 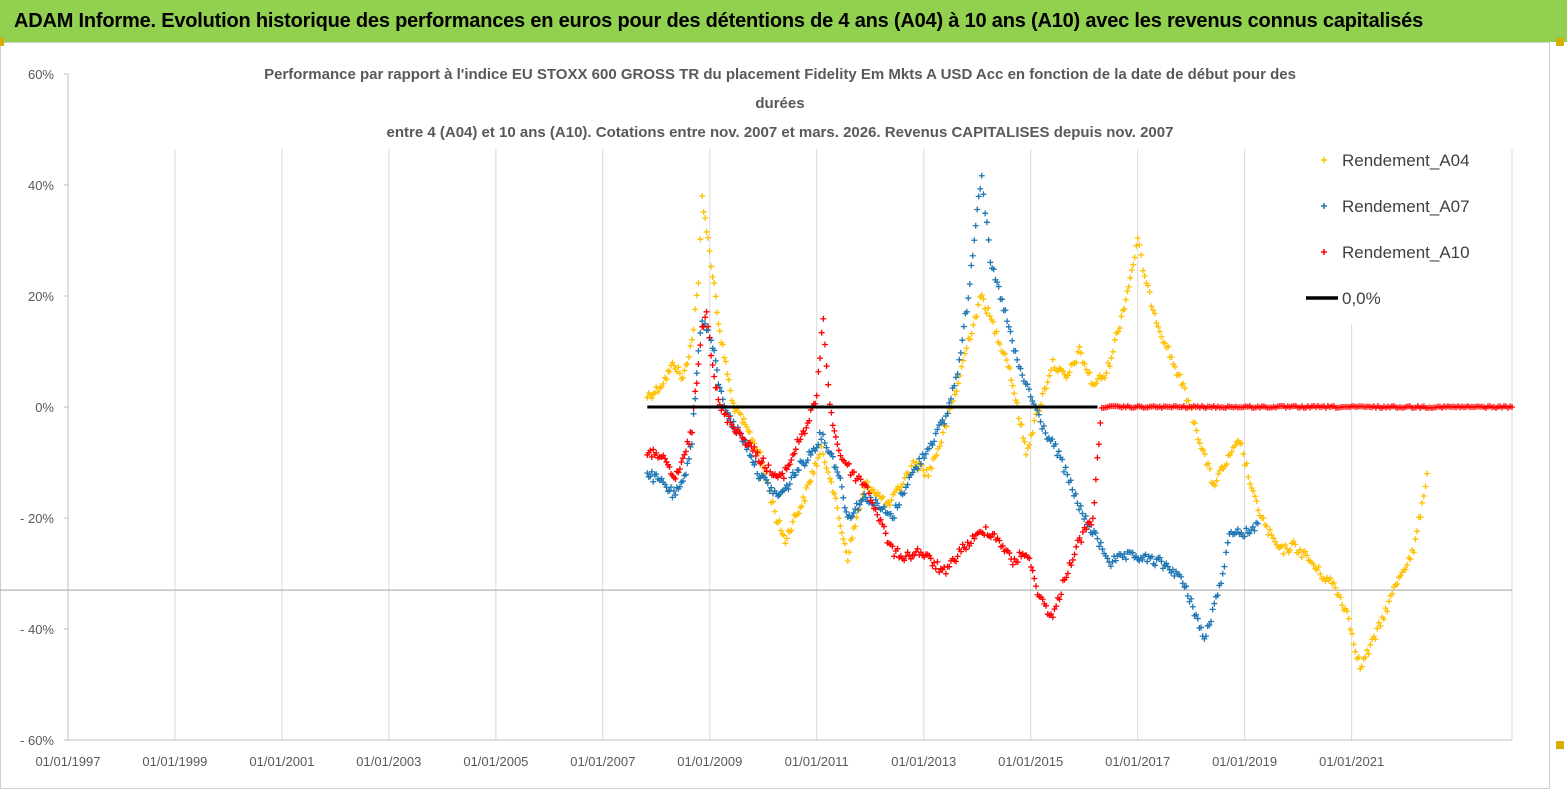 What do you see at coordinates (44, 407) in the screenshot?
I see `y-tick-label: 0%` at bounding box center [44, 407].